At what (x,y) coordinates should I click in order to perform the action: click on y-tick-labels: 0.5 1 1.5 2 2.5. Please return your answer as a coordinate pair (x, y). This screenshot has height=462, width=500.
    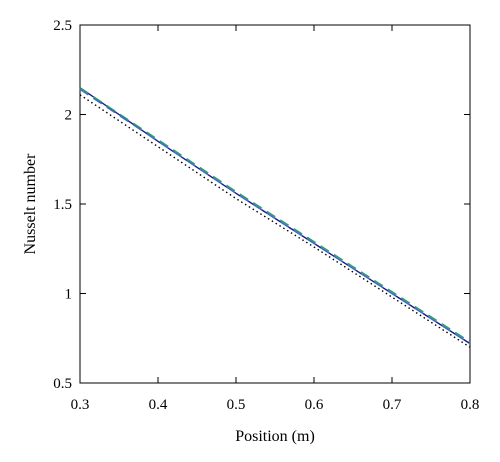
    Looking at the image, I should click on (62, 205).